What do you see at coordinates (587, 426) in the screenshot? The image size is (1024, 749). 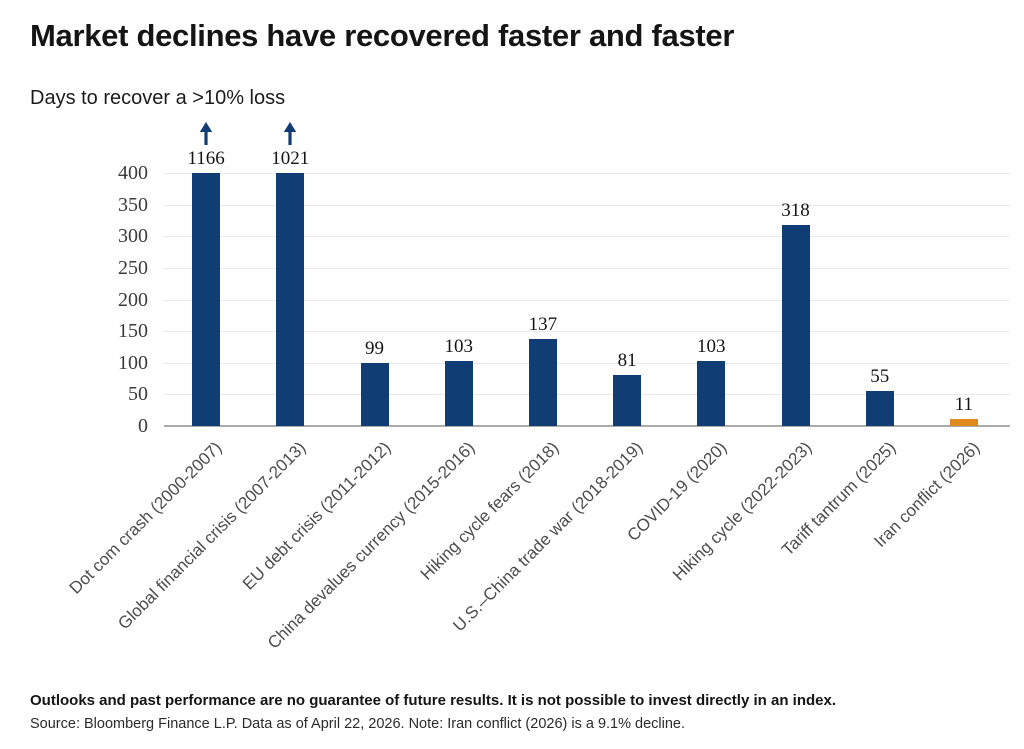 I see `x-axis-baseline` at bounding box center [587, 426].